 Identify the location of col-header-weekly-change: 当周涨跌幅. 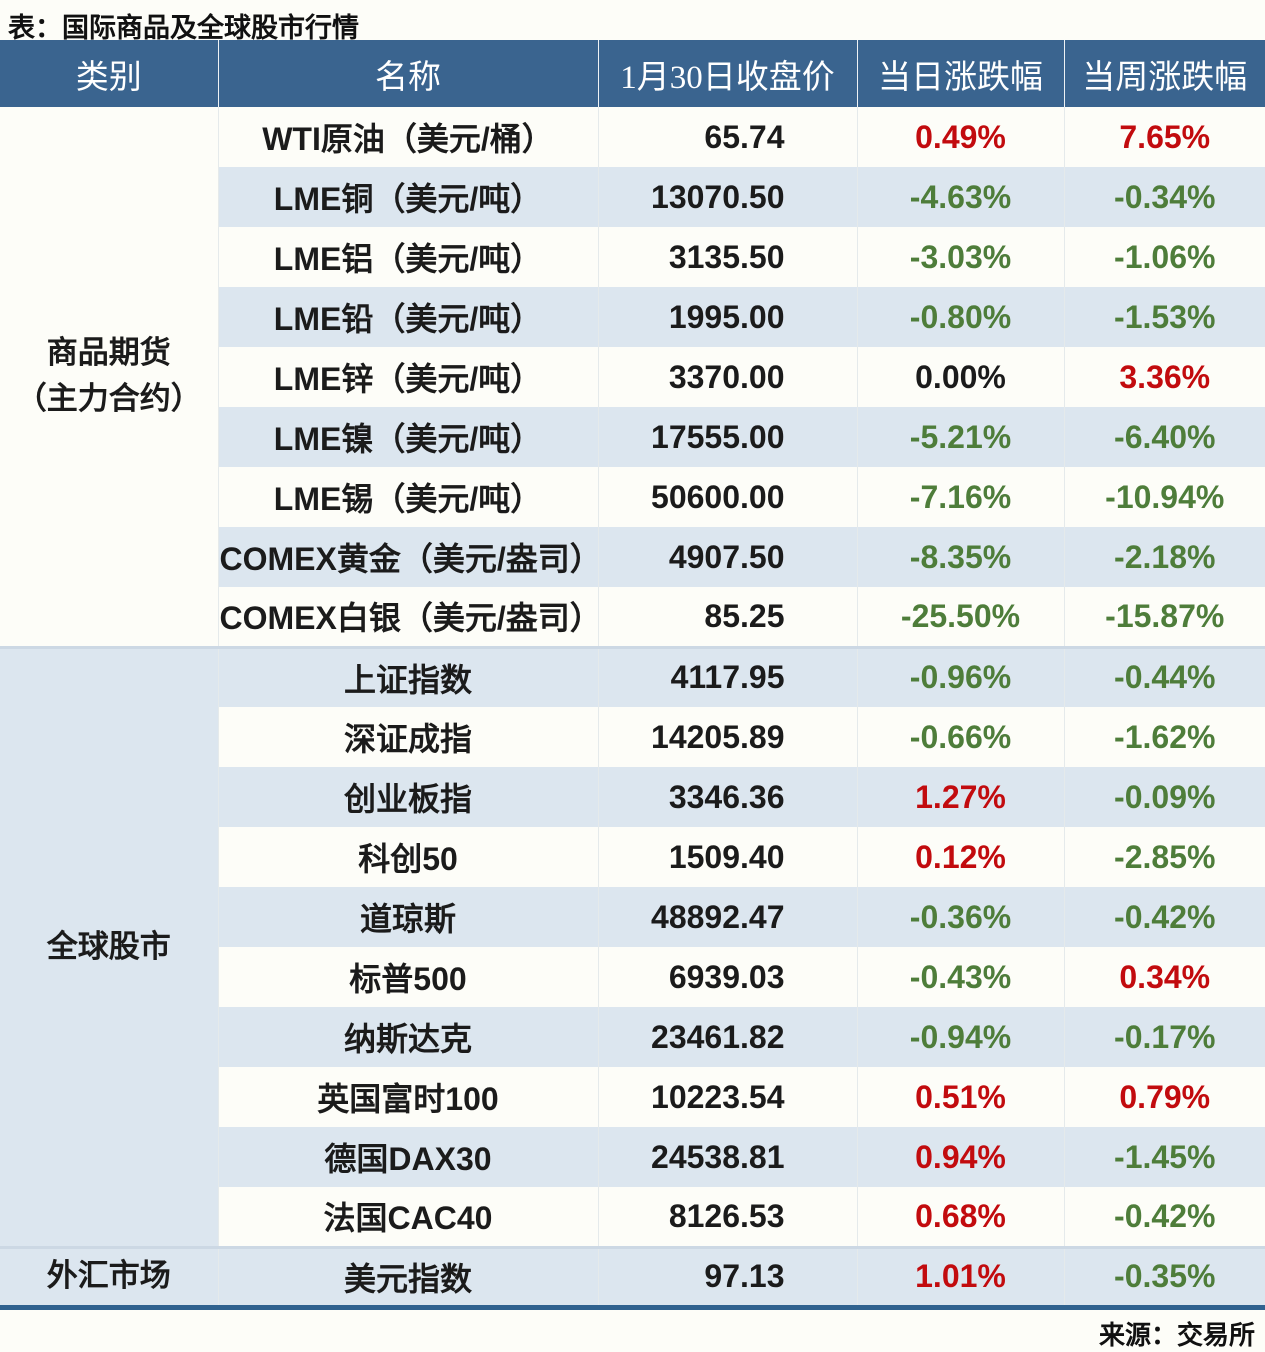
(1164, 73).